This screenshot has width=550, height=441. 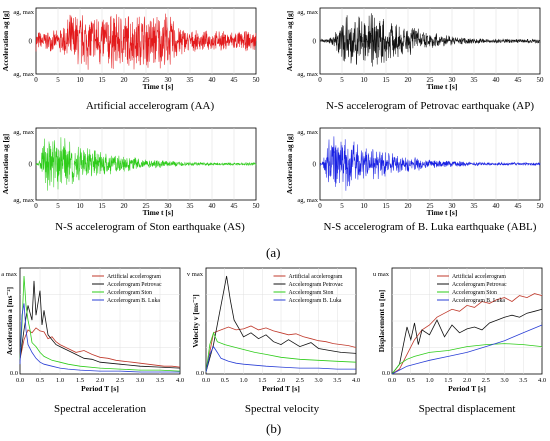 I want to click on chart-caption: Artificial accelerogram (AA), so click(x=150, y=106).